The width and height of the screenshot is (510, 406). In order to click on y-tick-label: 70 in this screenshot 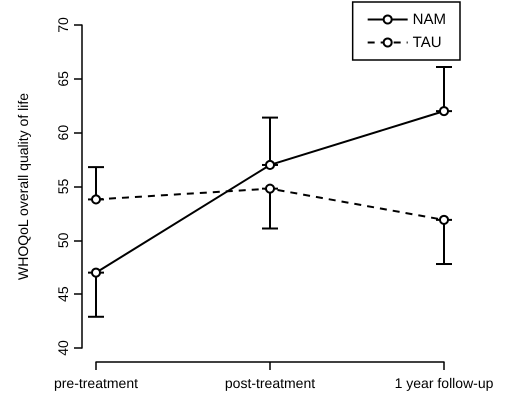, I will do `click(63, 25)`.